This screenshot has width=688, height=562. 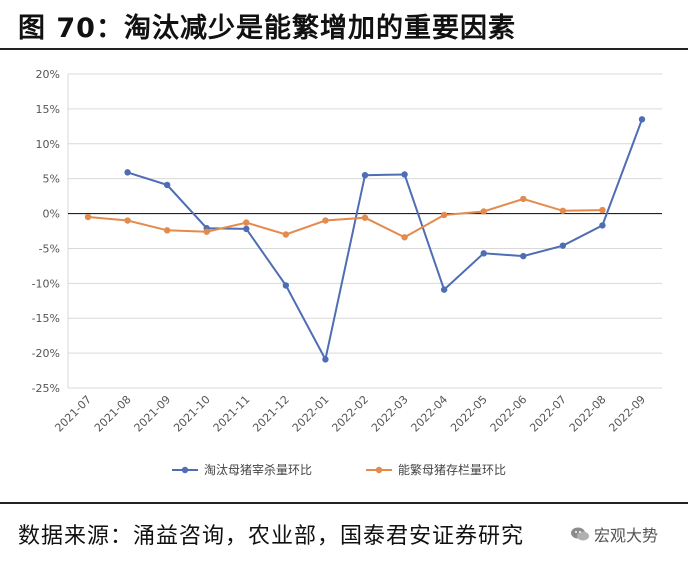 I want to click on x-tick-label: 2021-10, so click(x=192, y=414).